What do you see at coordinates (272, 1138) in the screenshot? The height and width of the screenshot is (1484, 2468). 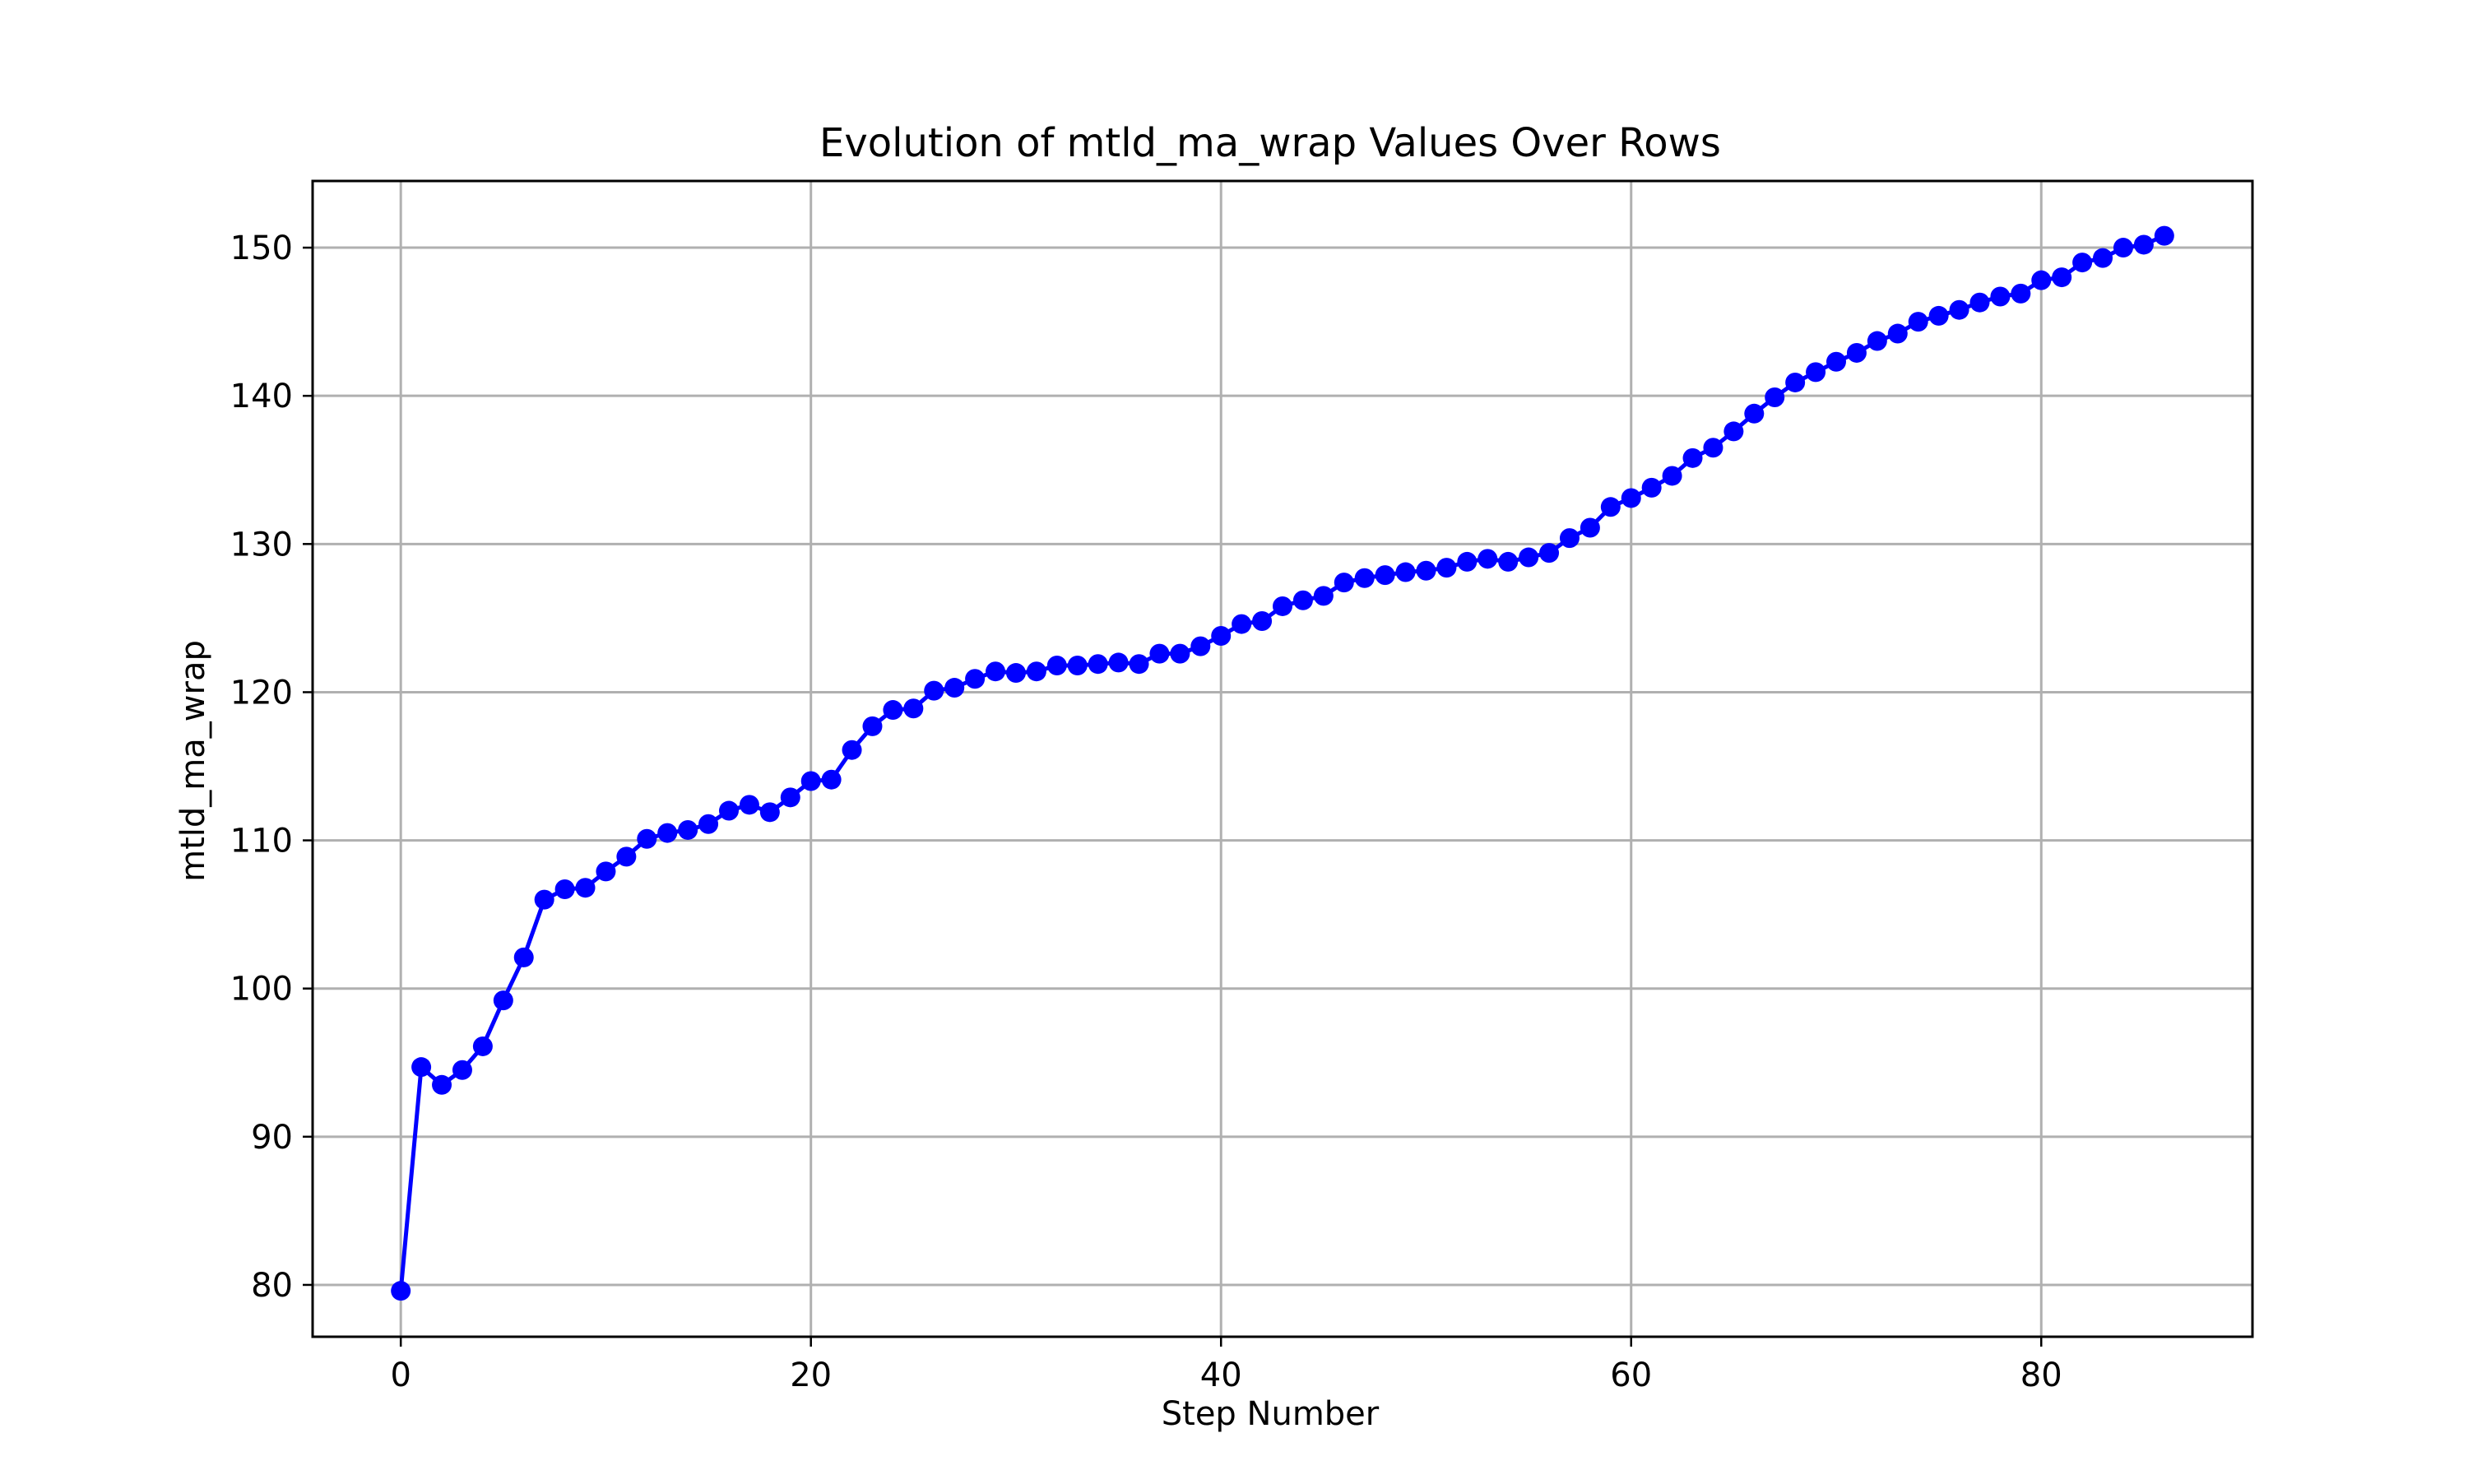 I see `y-tick-label: 90` at bounding box center [272, 1138].